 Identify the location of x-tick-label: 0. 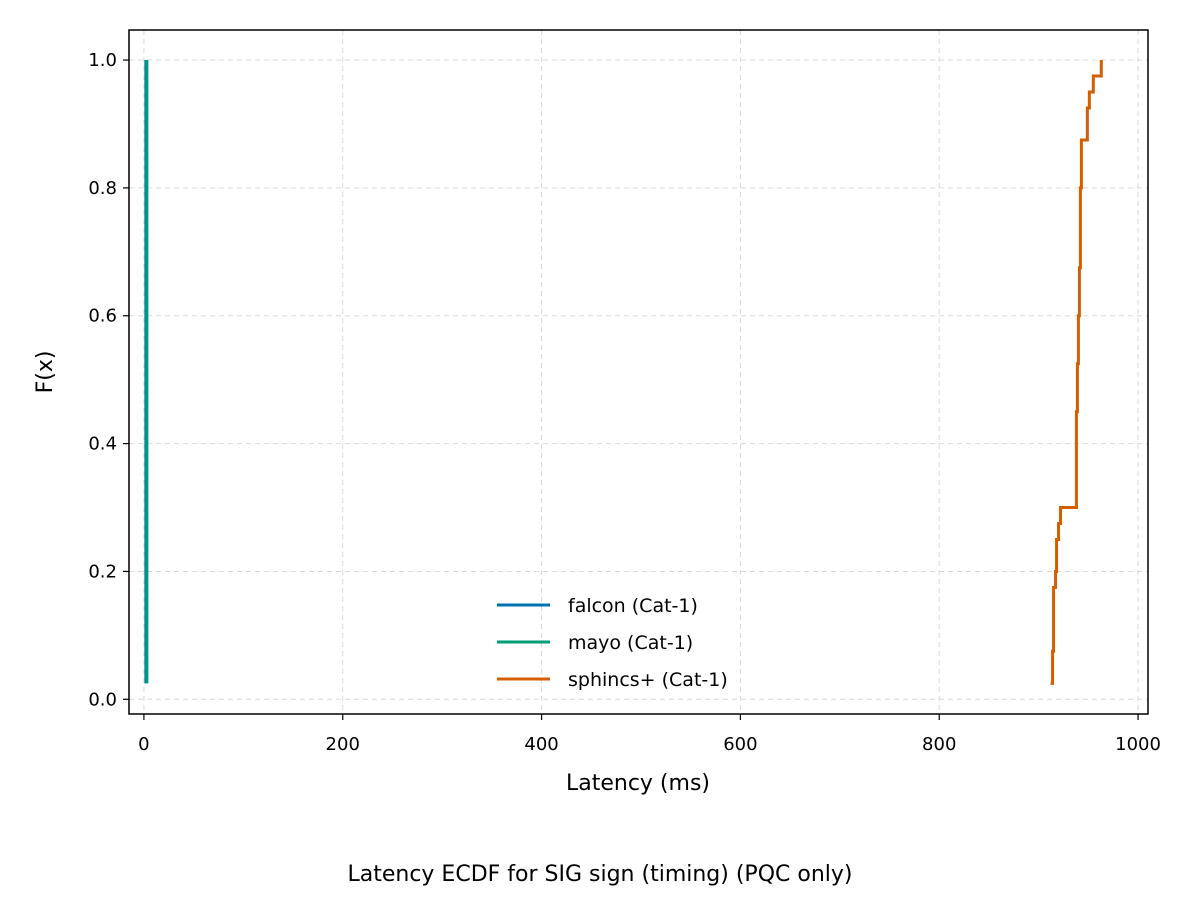
(143, 744).